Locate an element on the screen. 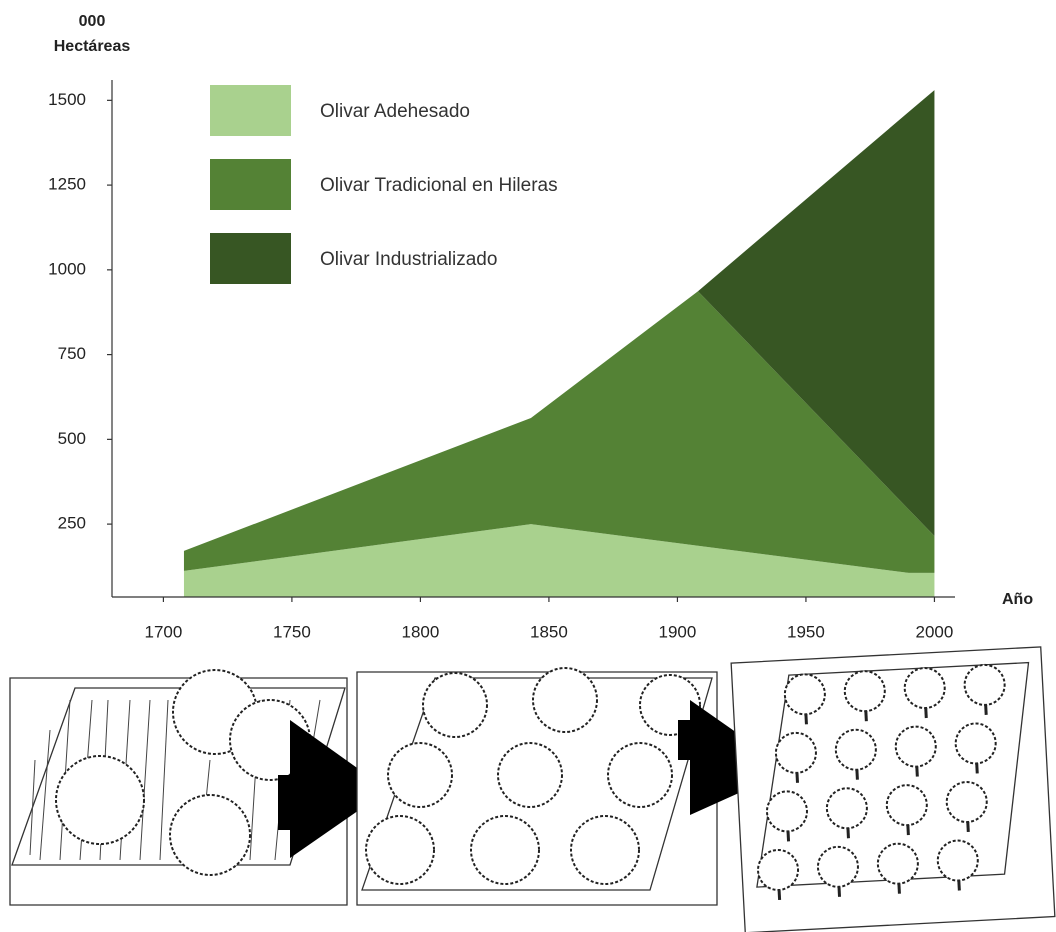  x-tick-label: 1800 is located at coordinates (421, 631).